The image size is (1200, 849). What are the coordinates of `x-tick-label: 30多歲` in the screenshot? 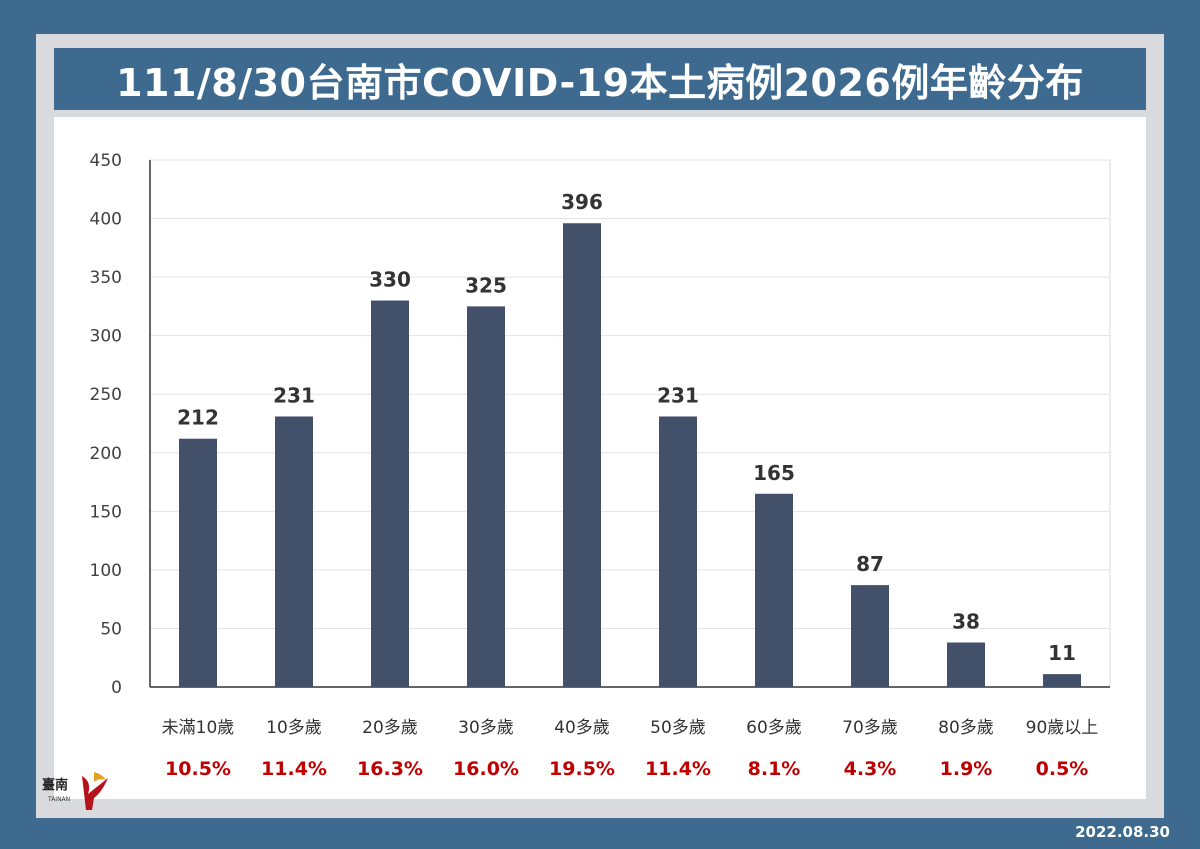 It's located at (486, 728).